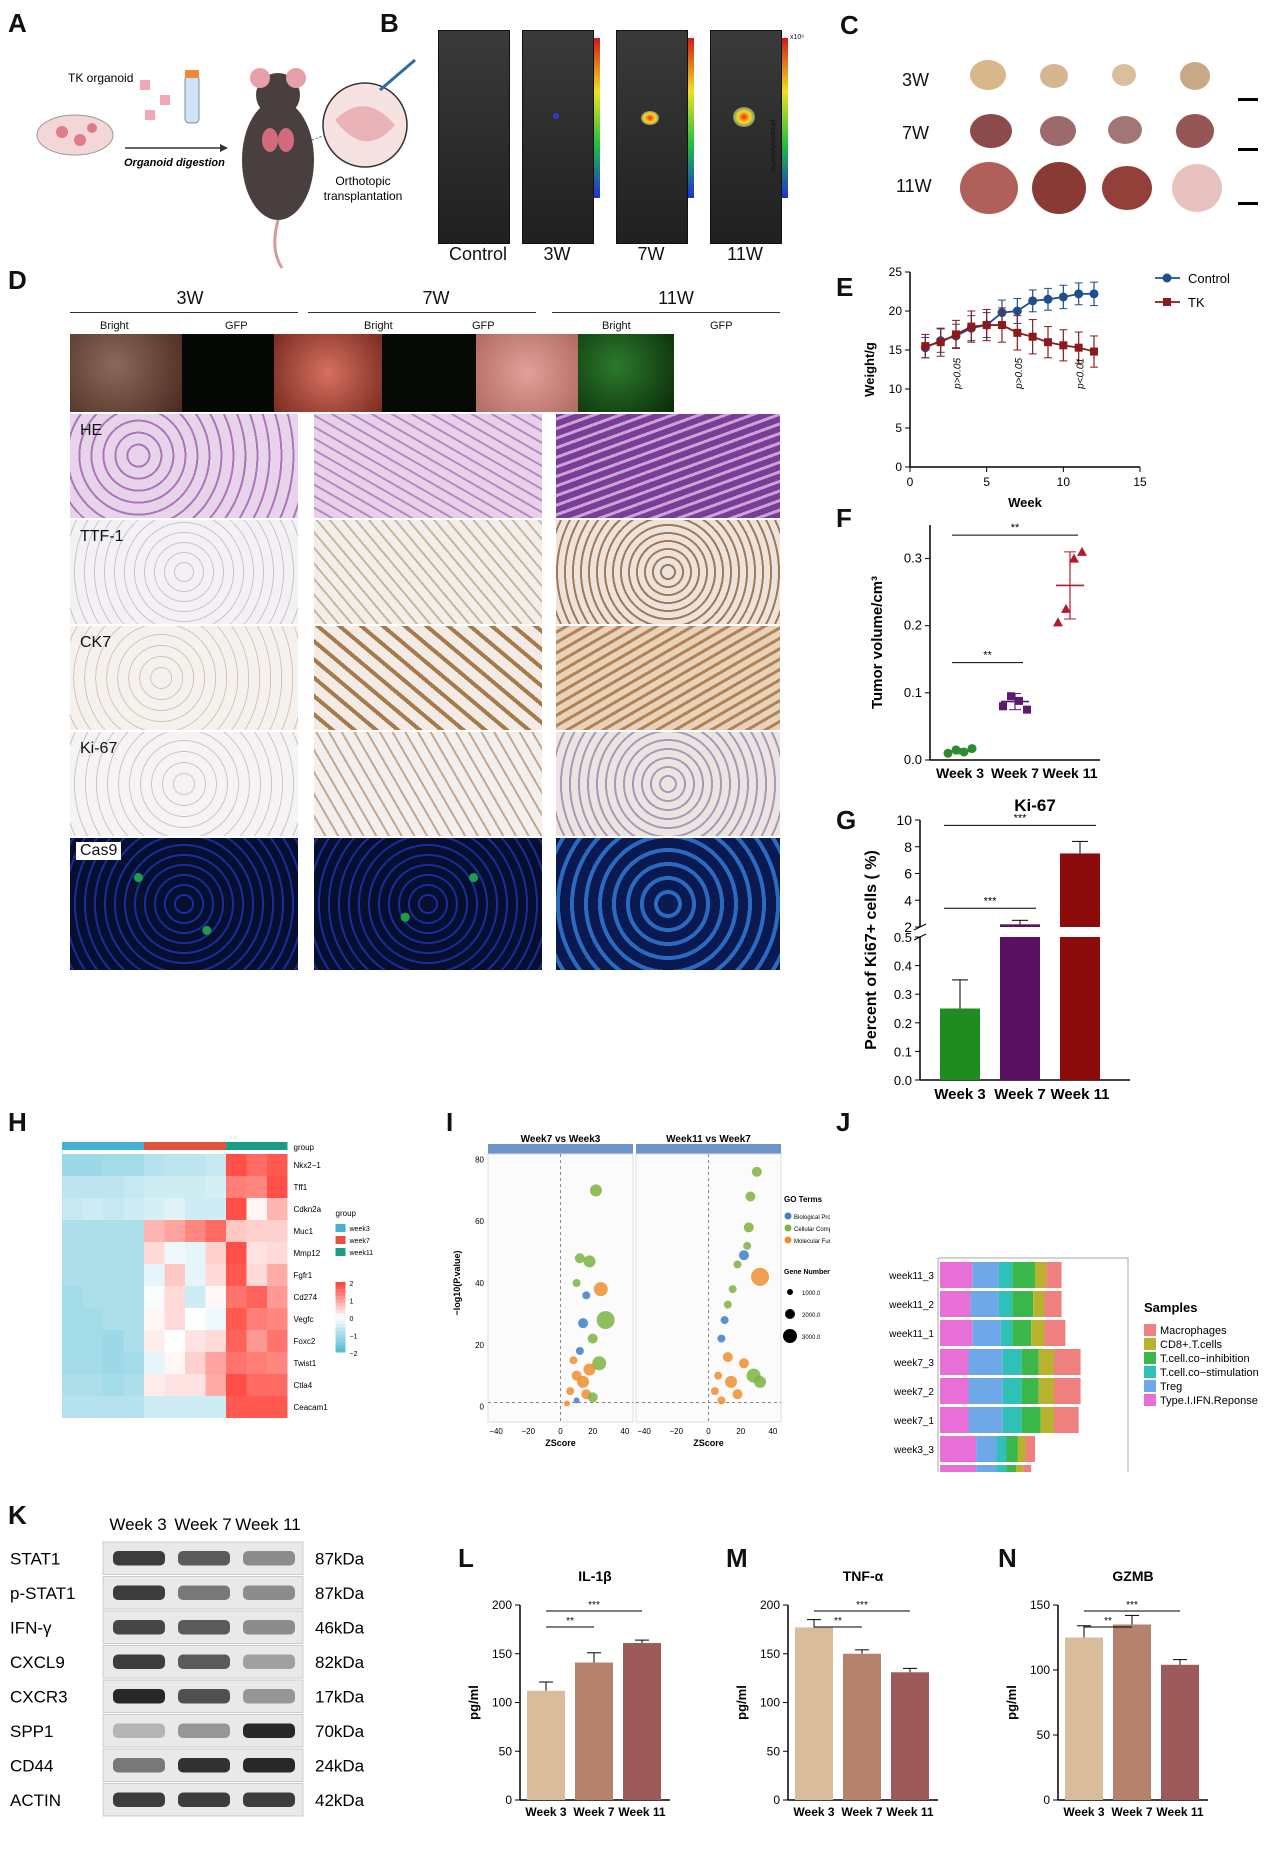 This screenshot has height=1861, width=1280. What do you see at coordinates (913, 692) in the screenshot?
I see `y-tick-label: 0.1` at bounding box center [913, 692].